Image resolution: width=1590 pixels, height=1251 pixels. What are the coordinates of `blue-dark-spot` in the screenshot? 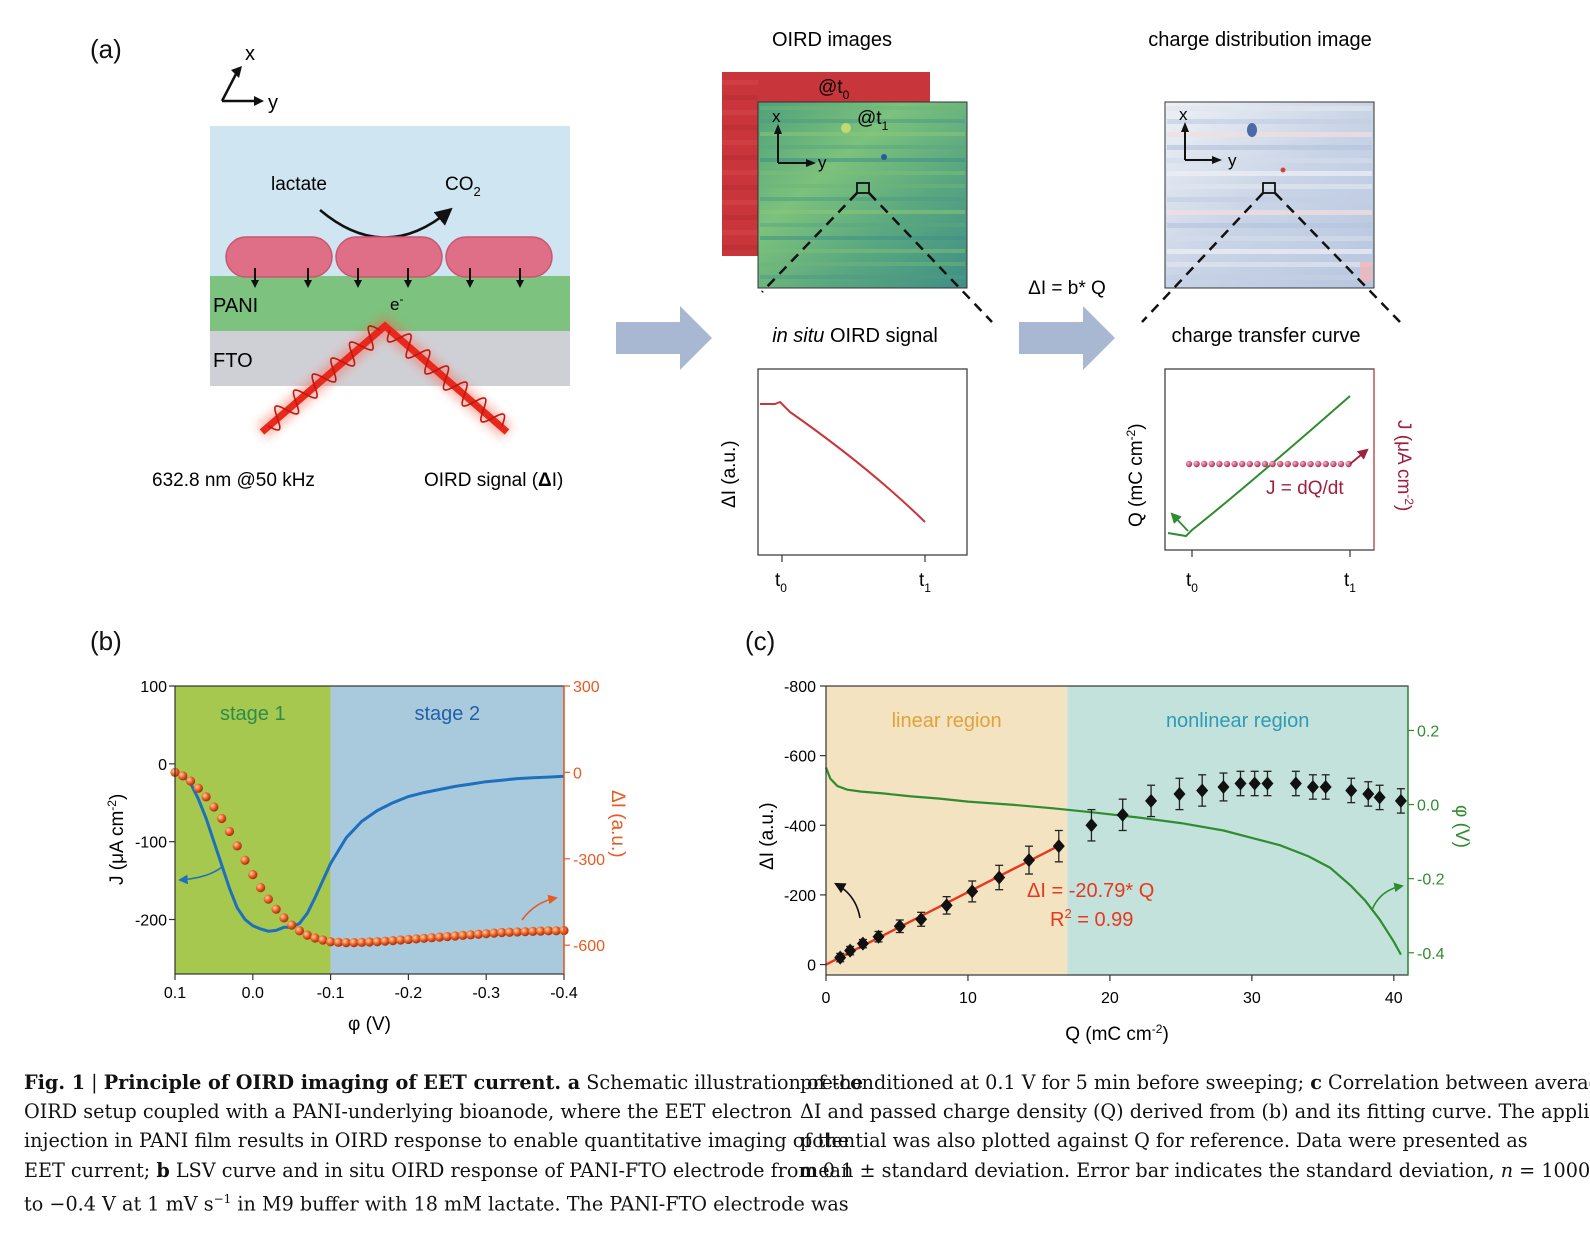 It's located at (1252, 130).